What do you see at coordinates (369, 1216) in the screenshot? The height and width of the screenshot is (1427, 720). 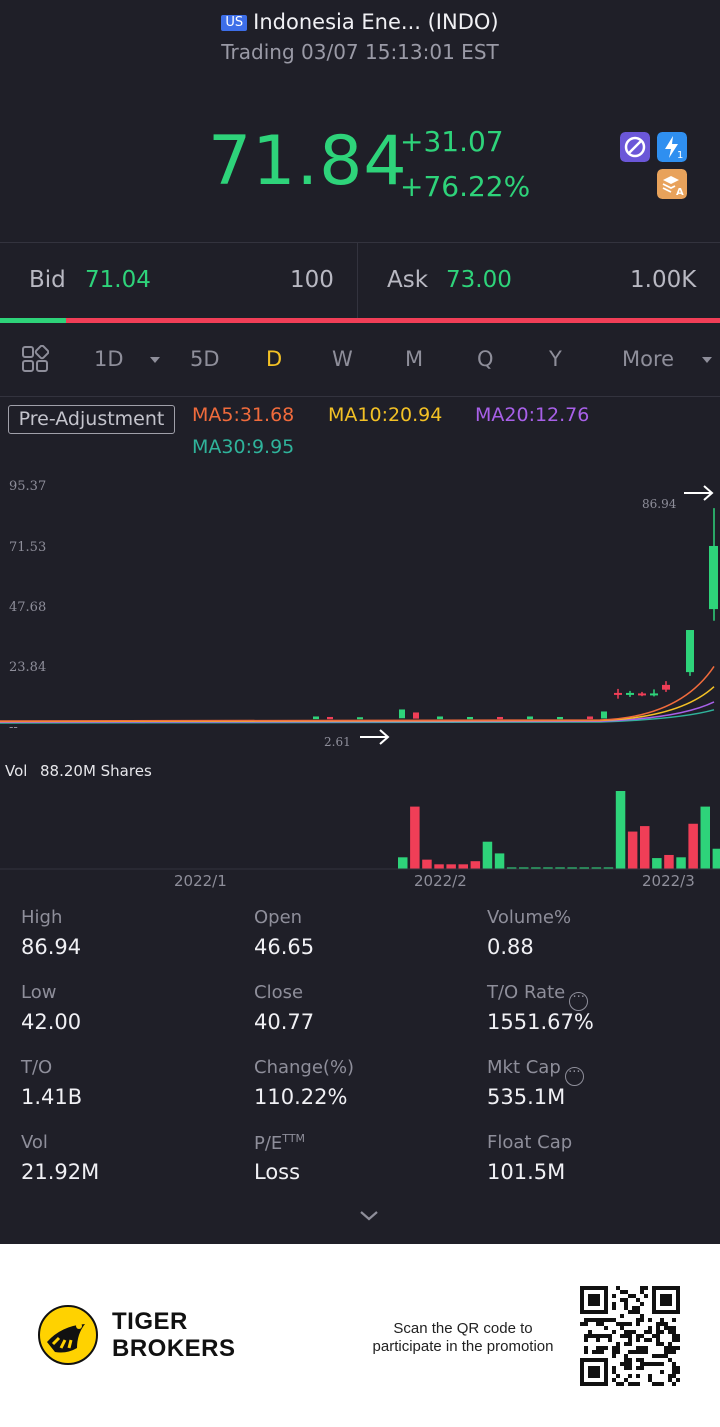 I see `expand-chevron-icon` at bounding box center [369, 1216].